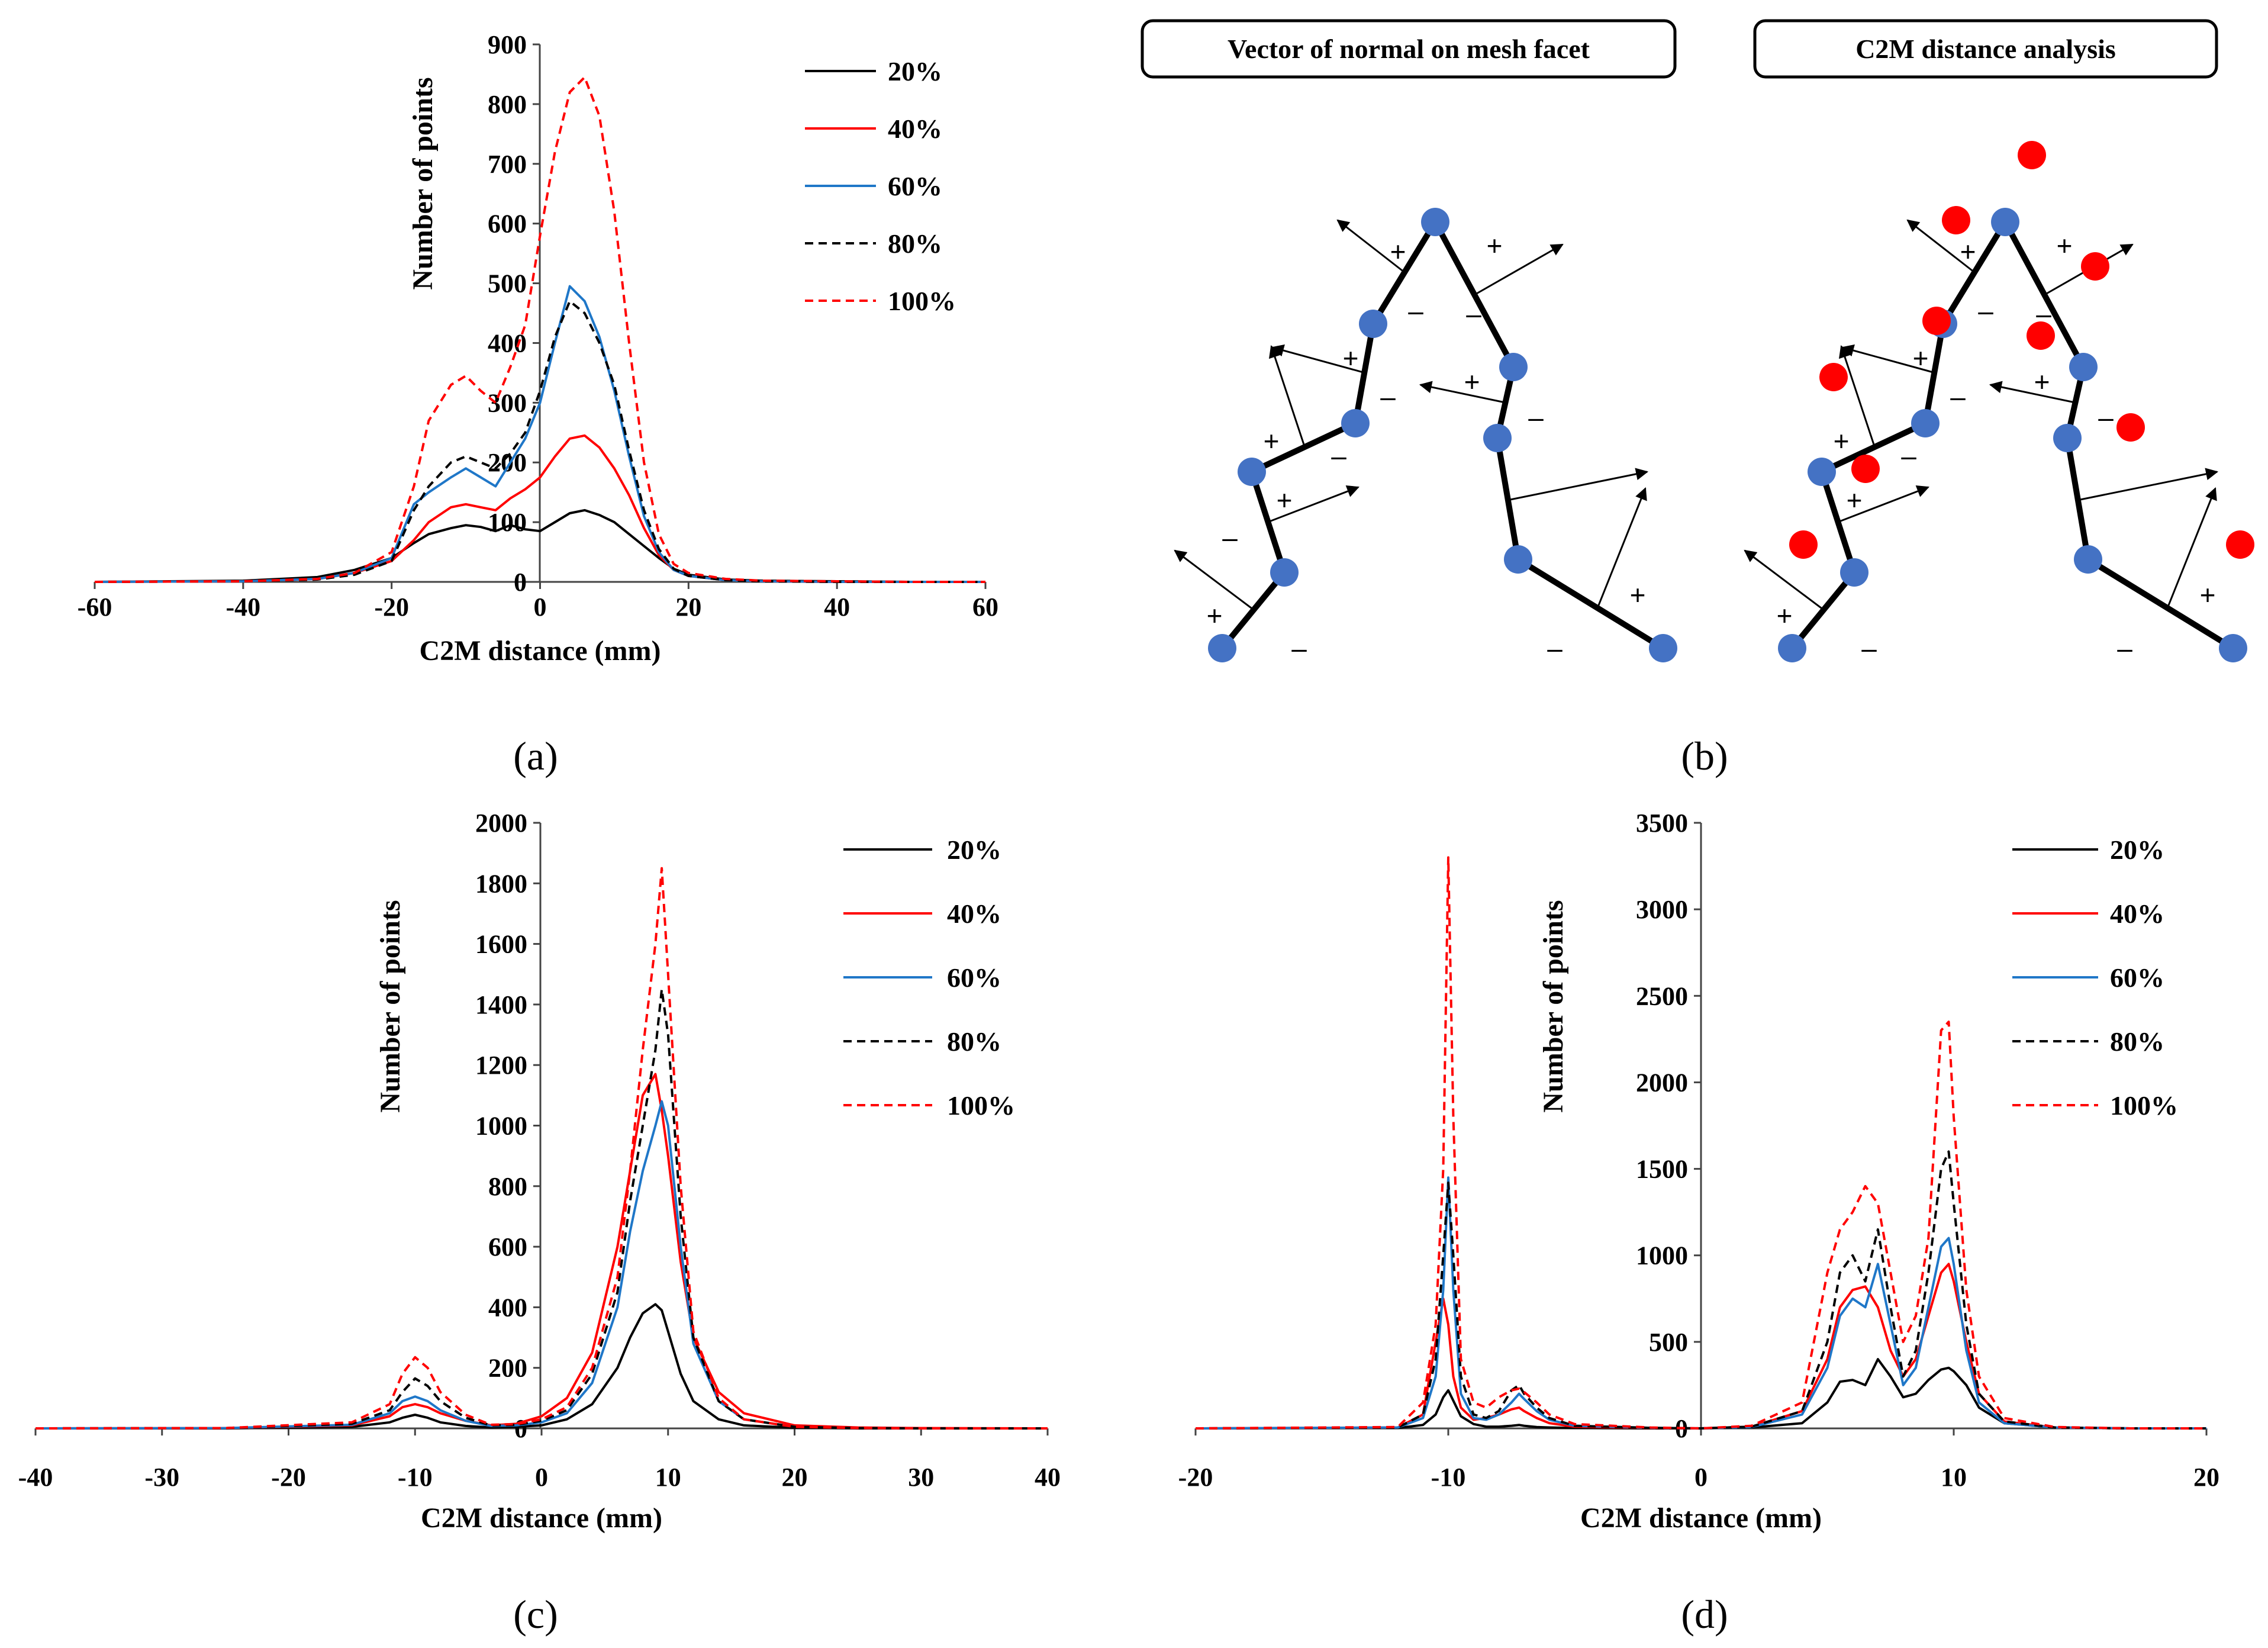 This screenshot has height=1648, width=2268. Describe the element at coordinates (501, 1126) in the screenshot. I see `y-tick-label: 1000` at that location.